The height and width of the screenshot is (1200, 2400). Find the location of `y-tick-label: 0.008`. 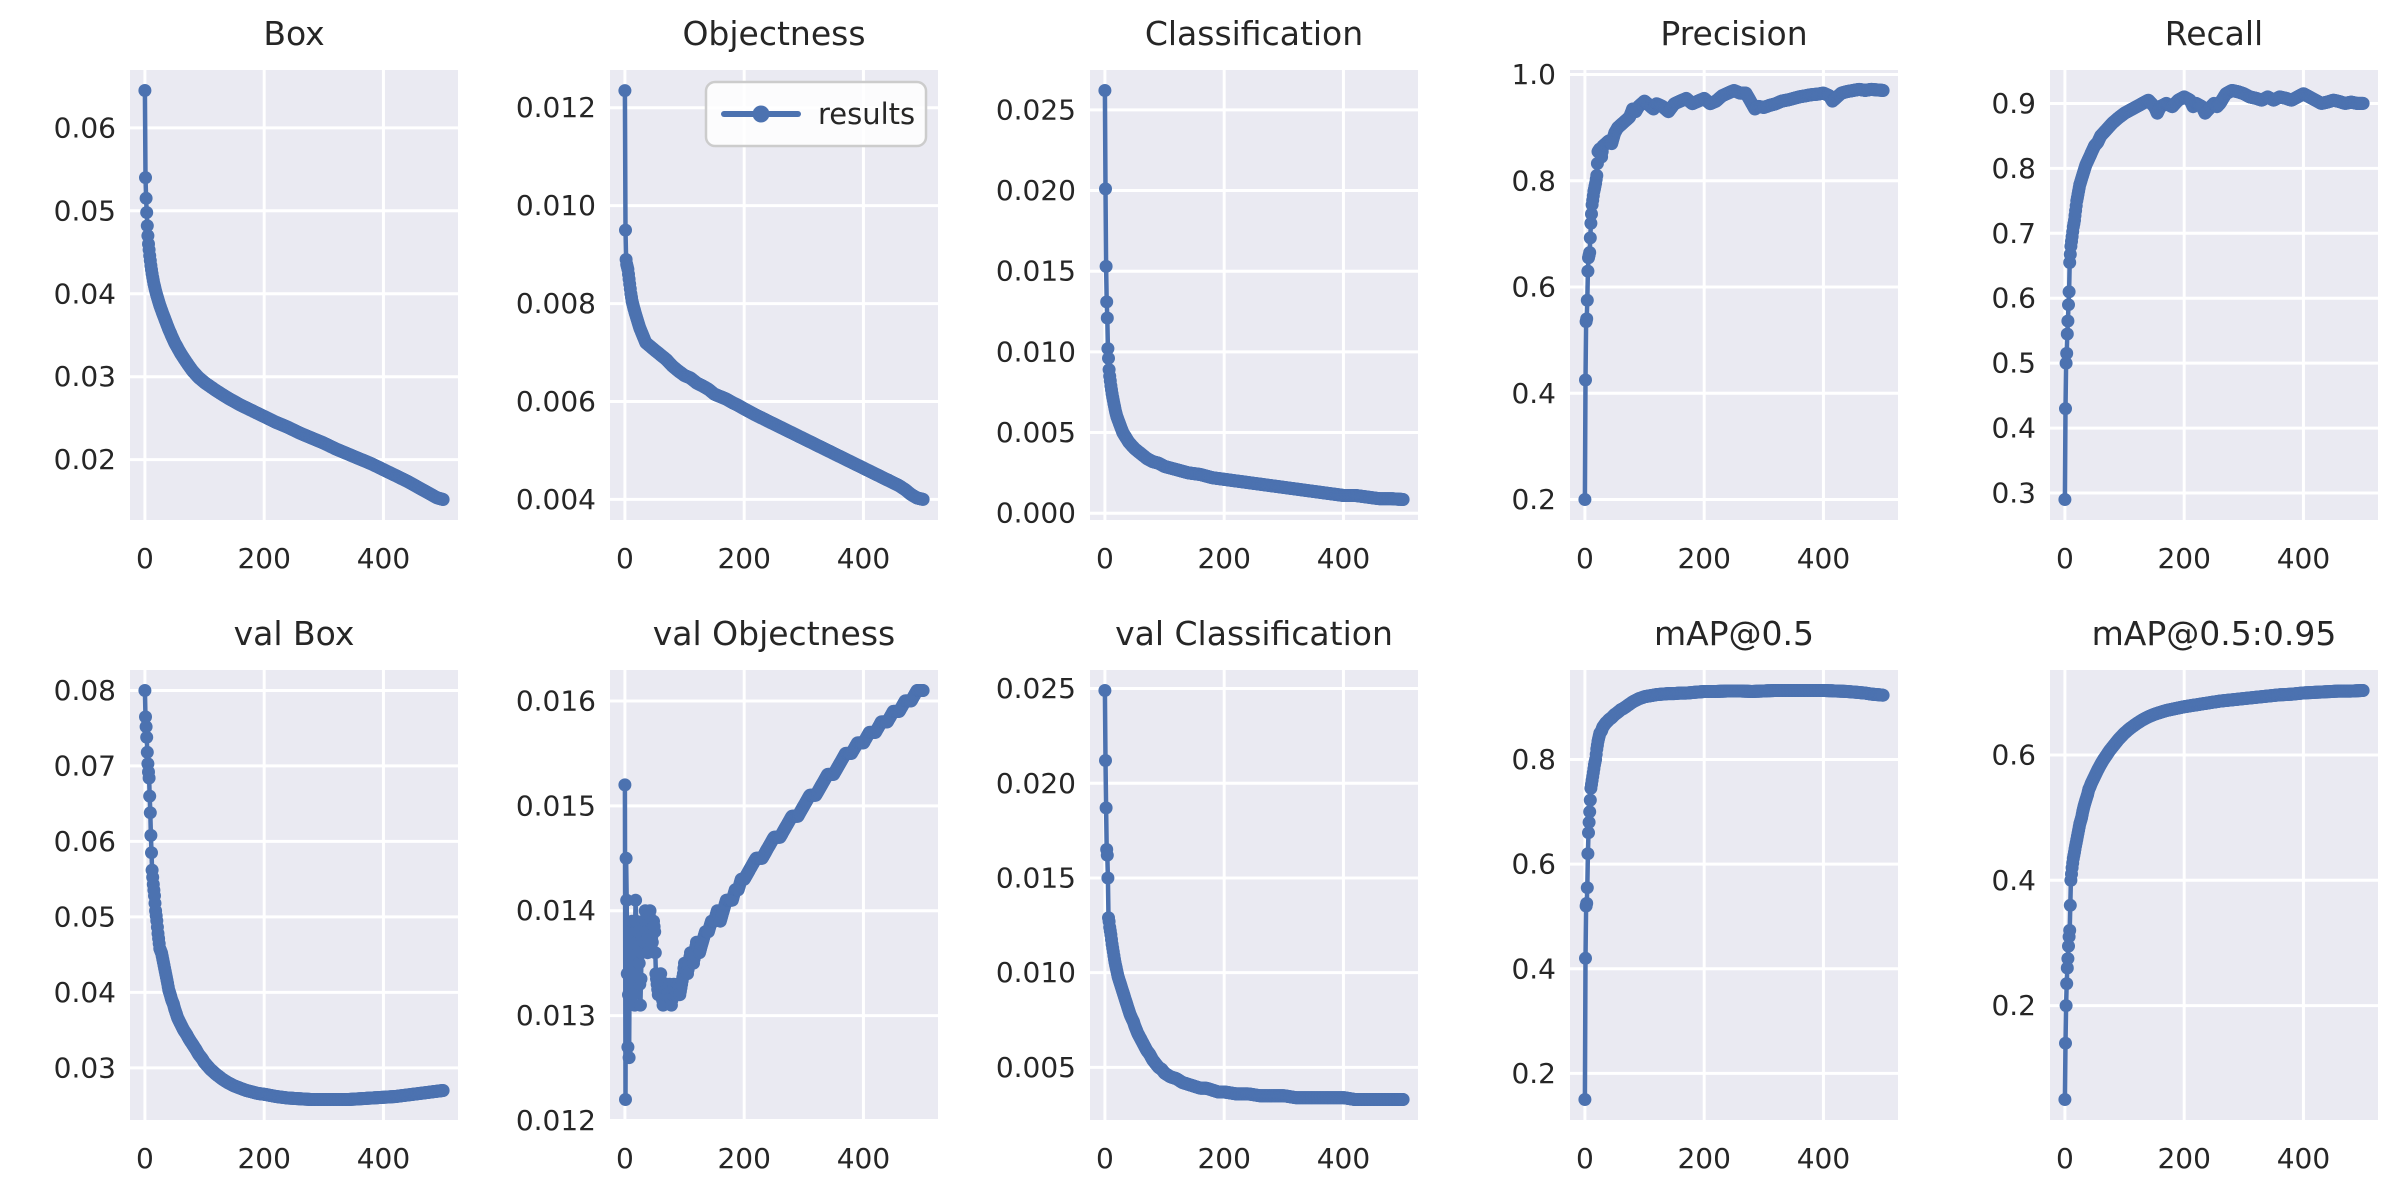

y-tick-label: 0.008 is located at coordinates (556, 303).